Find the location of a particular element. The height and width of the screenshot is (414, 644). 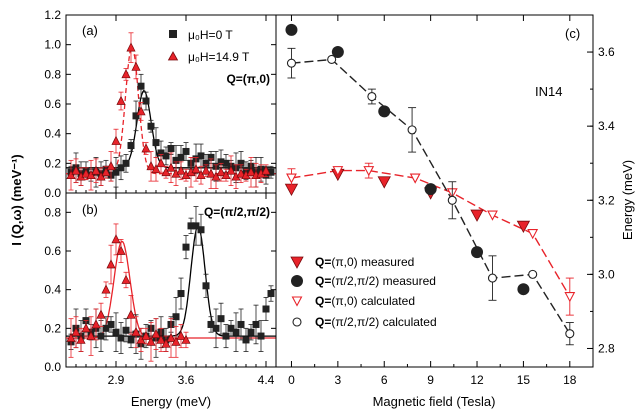

x-tick-label: 18 is located at coordinates (570, 380).